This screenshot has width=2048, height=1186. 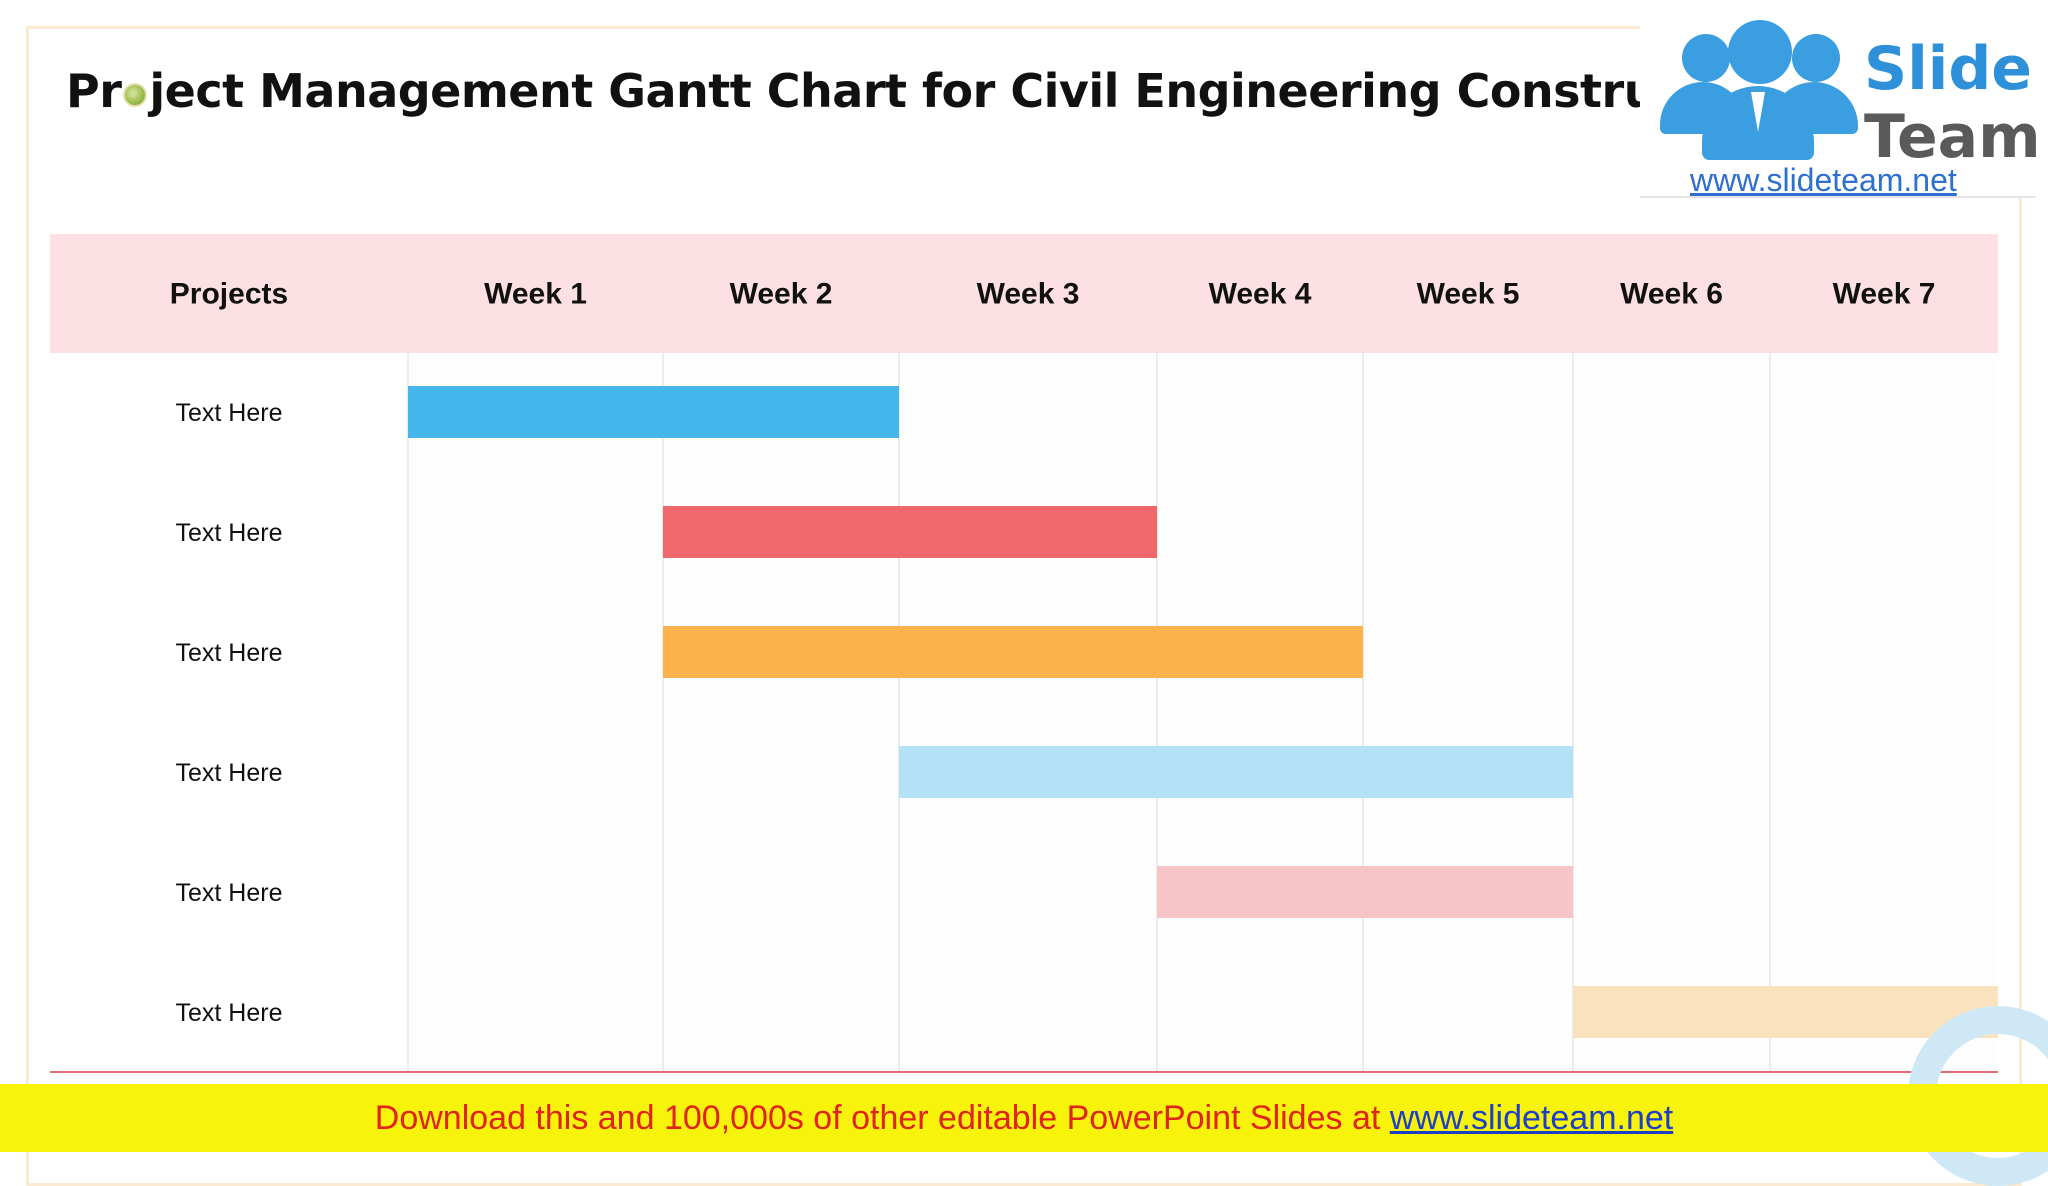 I want to click on logo-word-slide: Slide, so click(x=1948, y=69).